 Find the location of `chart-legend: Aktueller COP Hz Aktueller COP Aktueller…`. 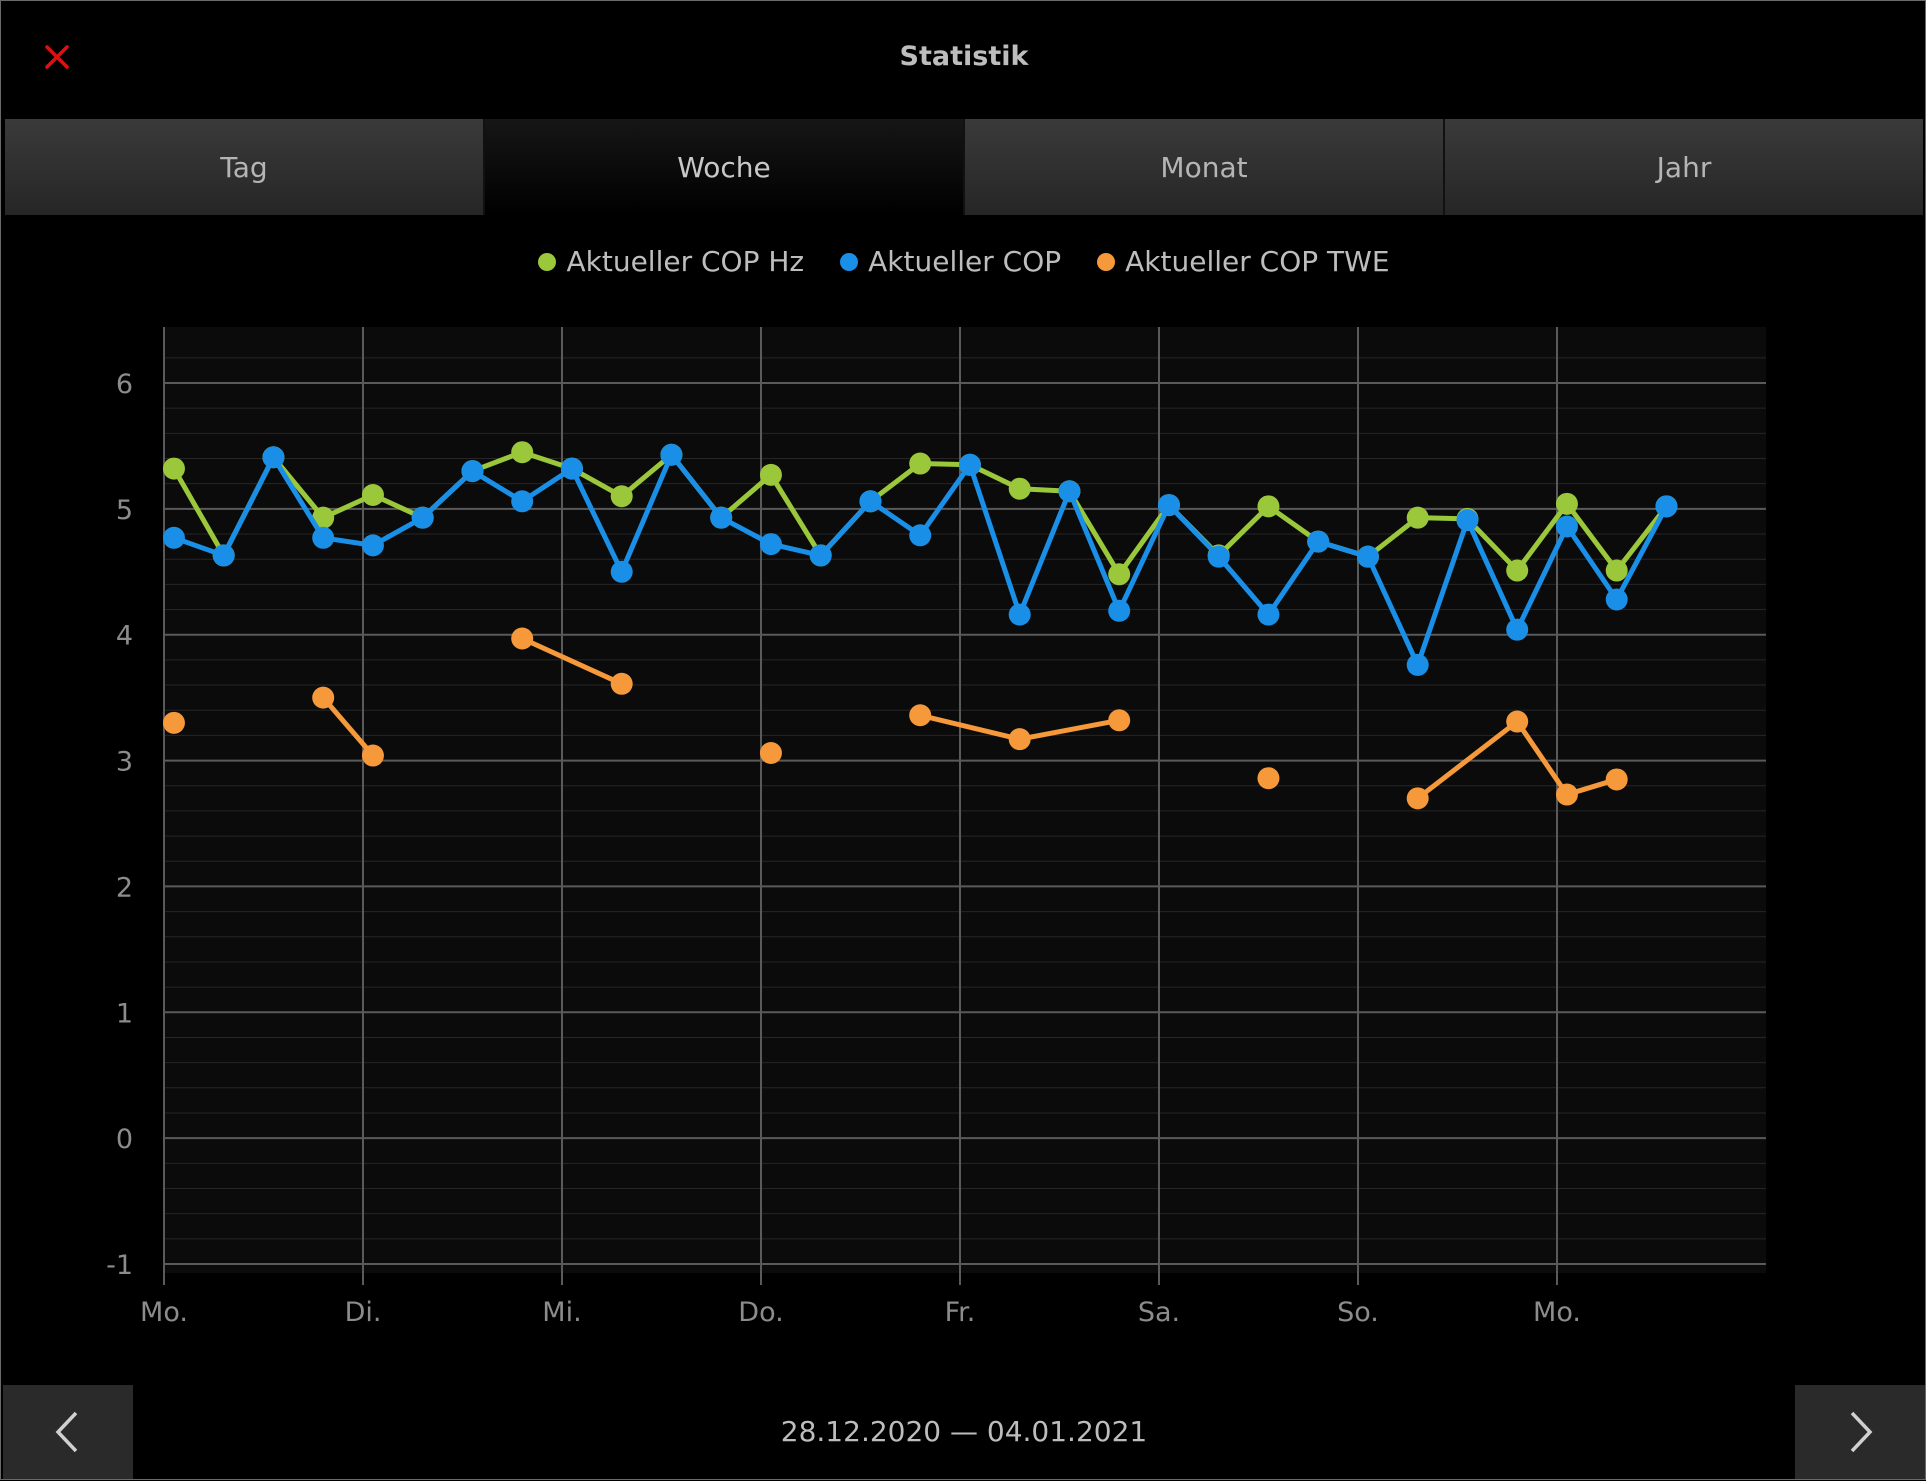

chart-legend: Aktueller COP Hz Aktueller COP Aktueller… is located at coordinates (963, 261).